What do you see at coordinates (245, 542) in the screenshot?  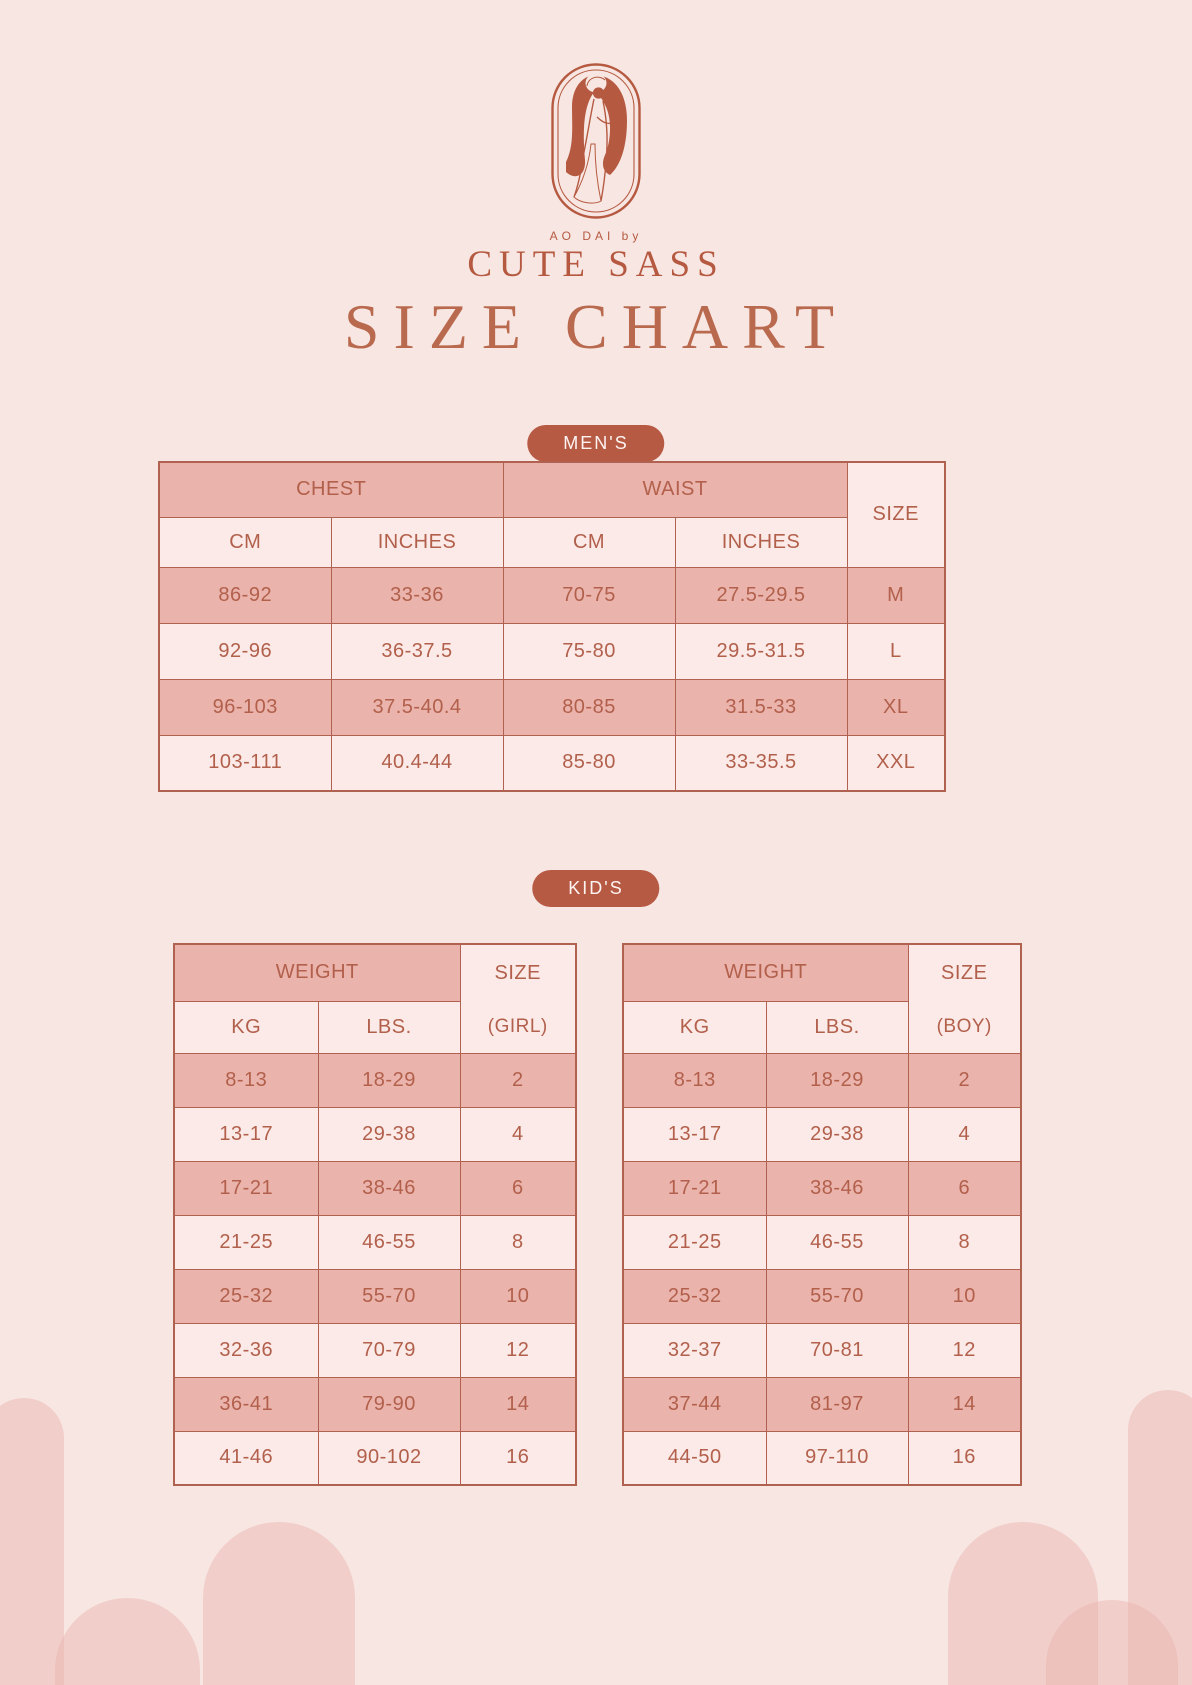 I see `mens-chest-cm-header: CM` at bounding box center [245, 542].